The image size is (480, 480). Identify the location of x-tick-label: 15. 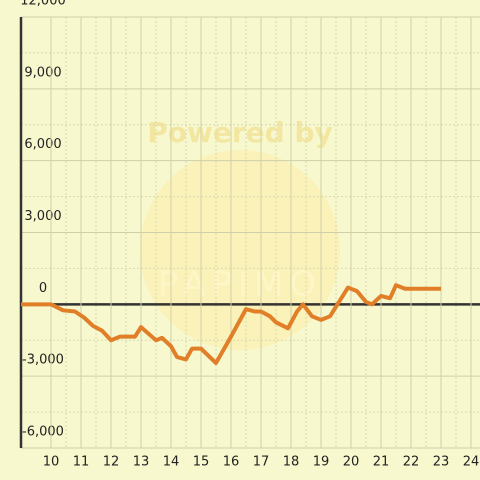
(201, 462).